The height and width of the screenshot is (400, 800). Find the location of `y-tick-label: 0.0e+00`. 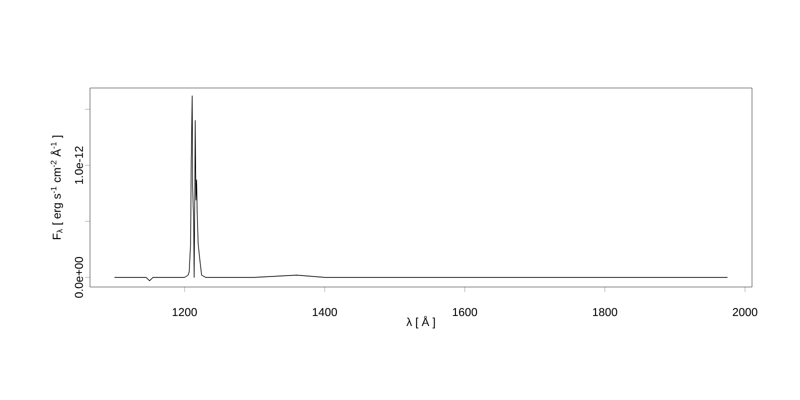

y-tick-label: 0.0e+00 is located at coordinates (78, 277).